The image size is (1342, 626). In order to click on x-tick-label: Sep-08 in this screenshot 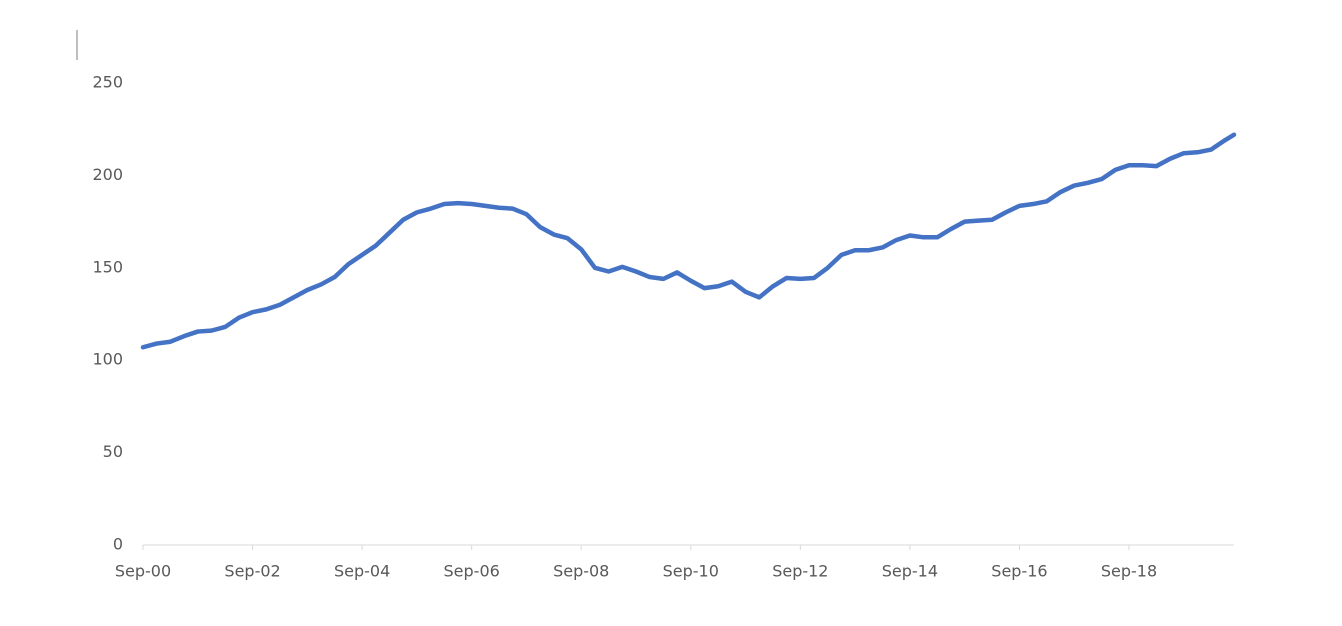, I will do `click(581, 571)`.